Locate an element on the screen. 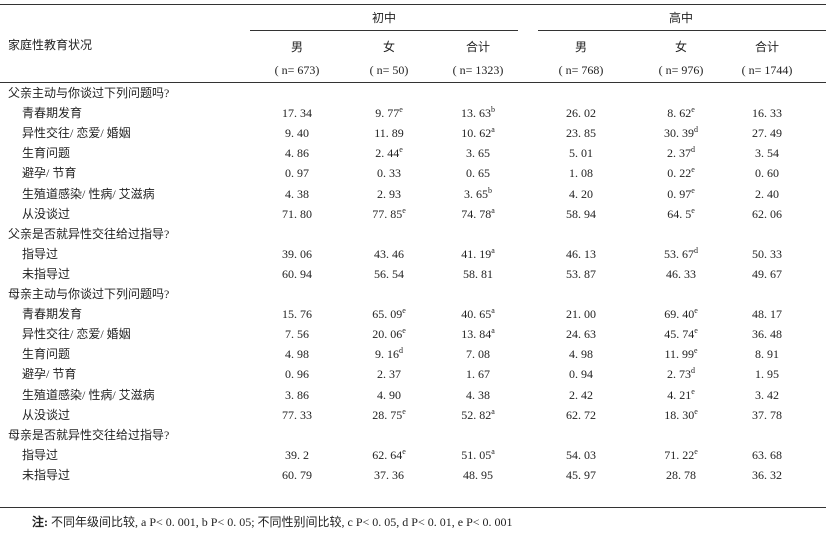 The image size is (826, 538). row-label: 避孕/ 节育 is located at coordinates (49, 173).